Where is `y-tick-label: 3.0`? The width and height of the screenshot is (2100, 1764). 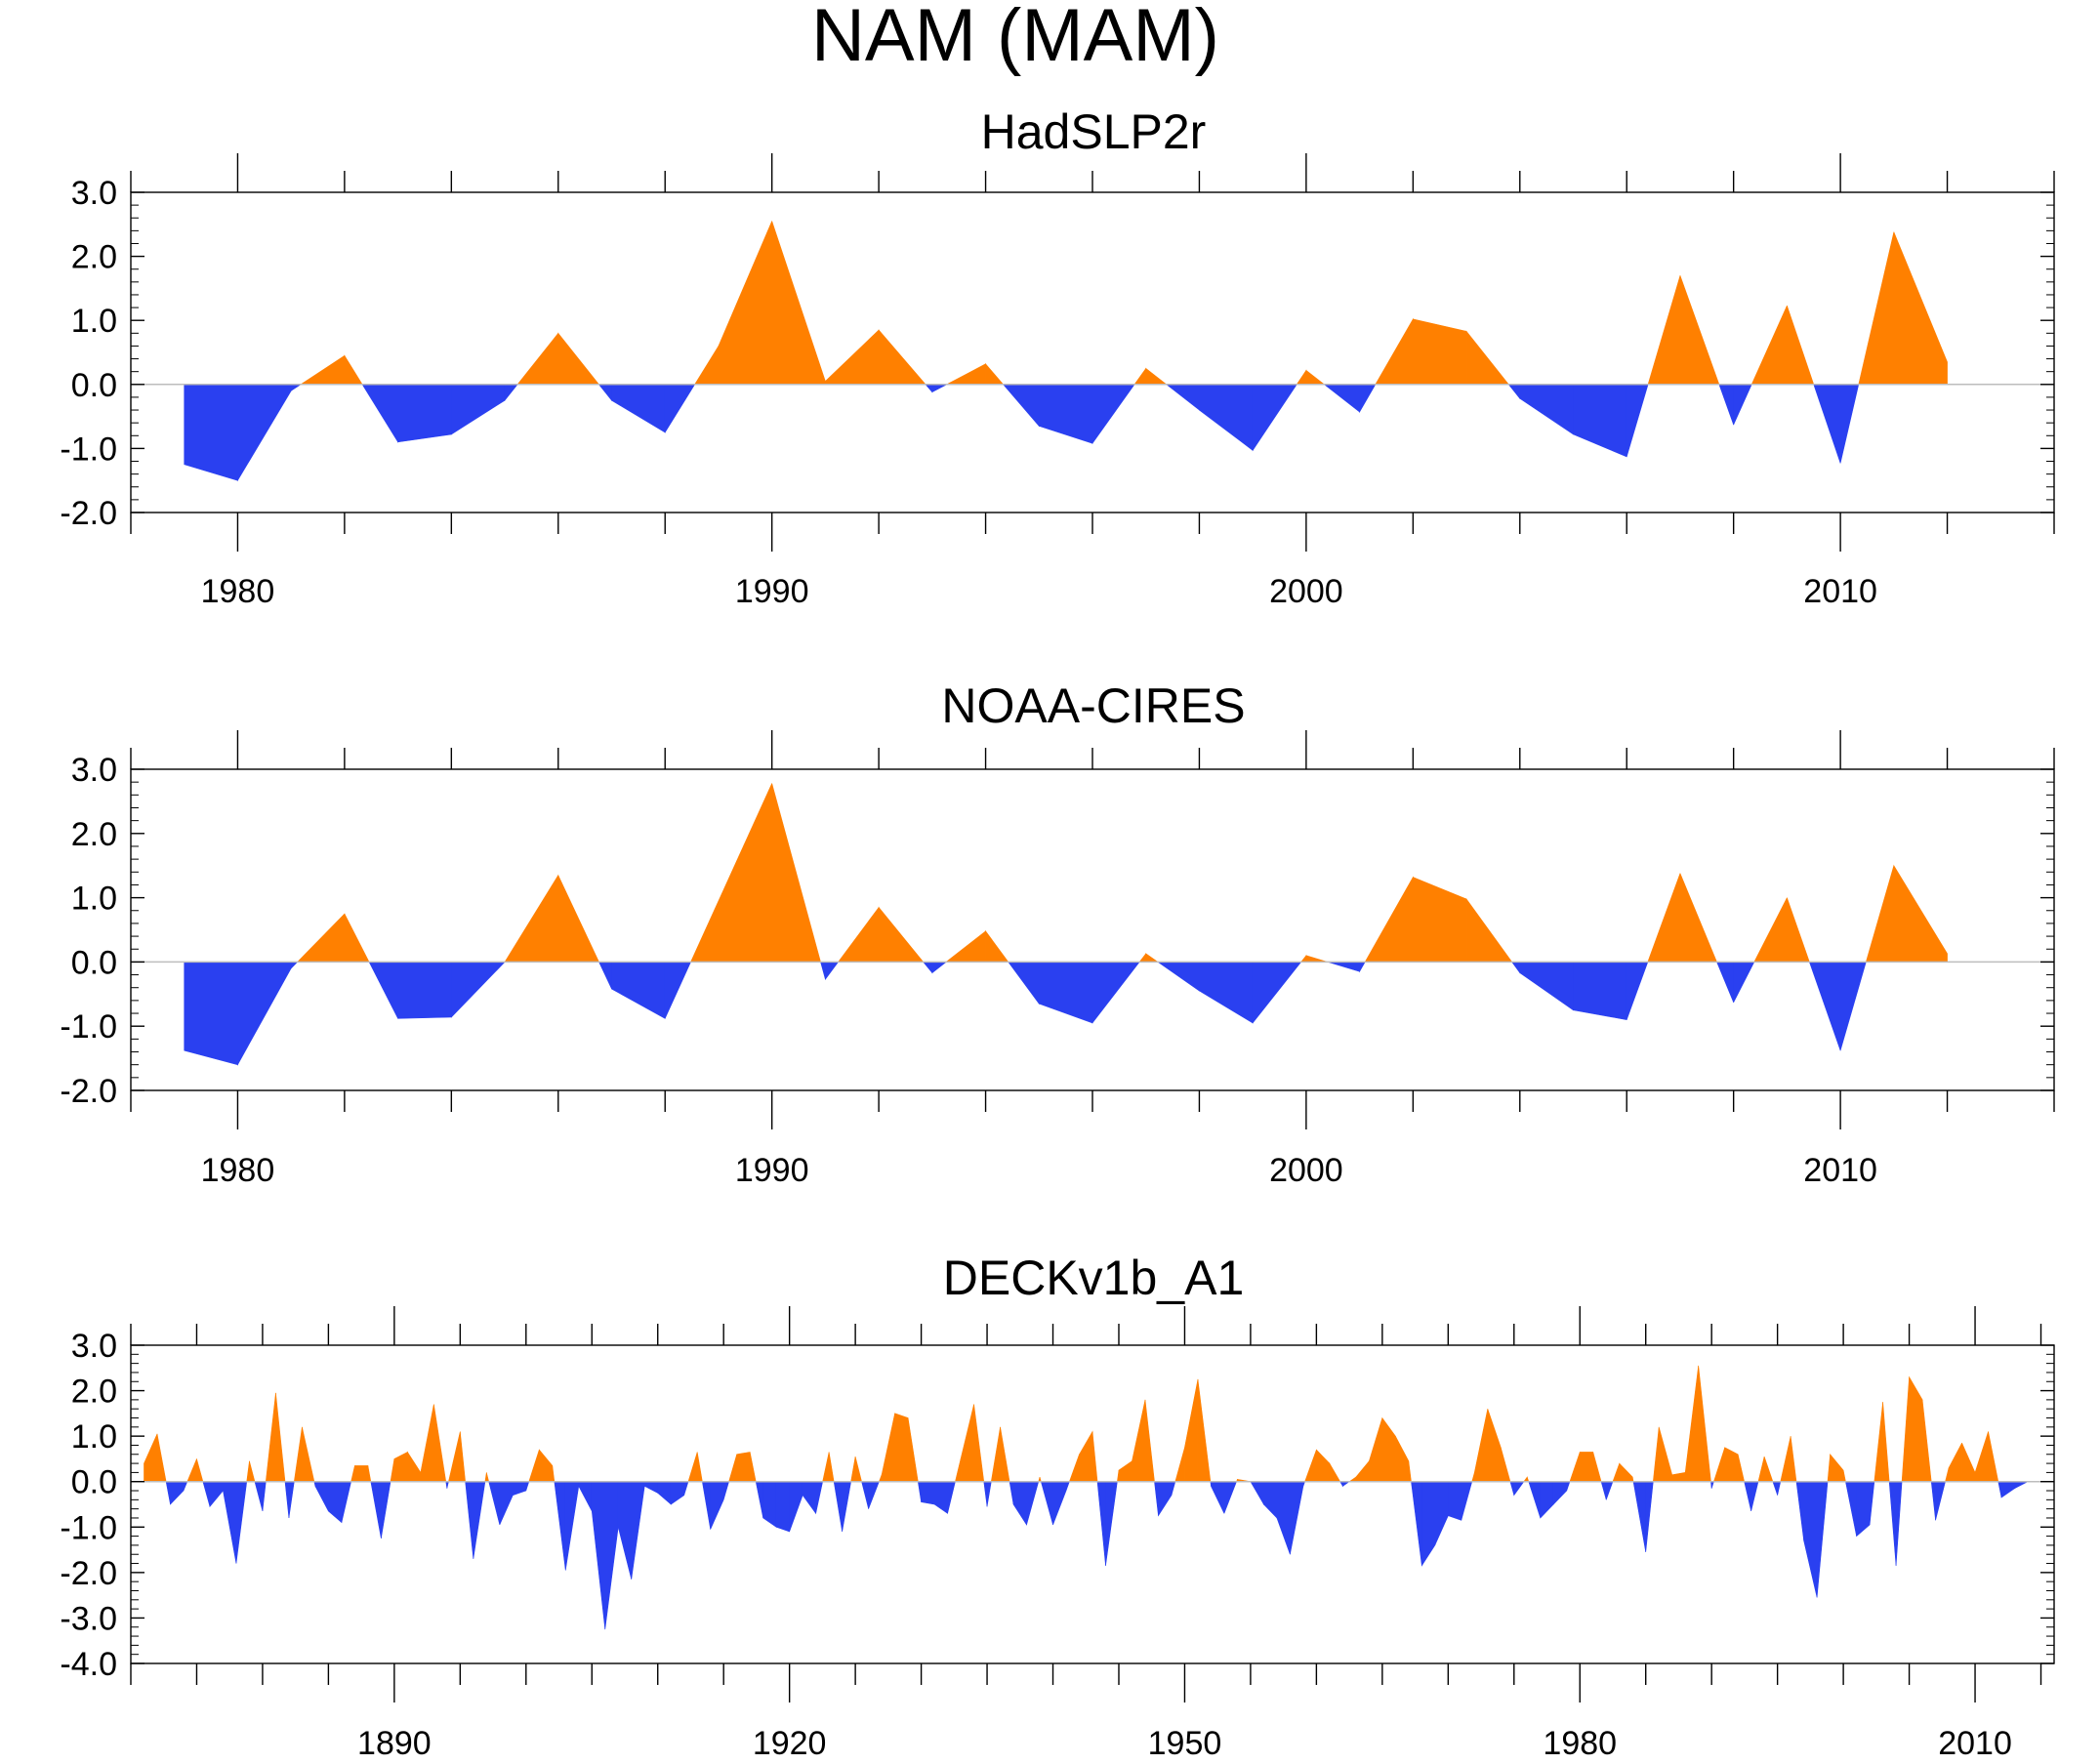
y-tick-label: 3.0 is located at coordinates (94, 193).